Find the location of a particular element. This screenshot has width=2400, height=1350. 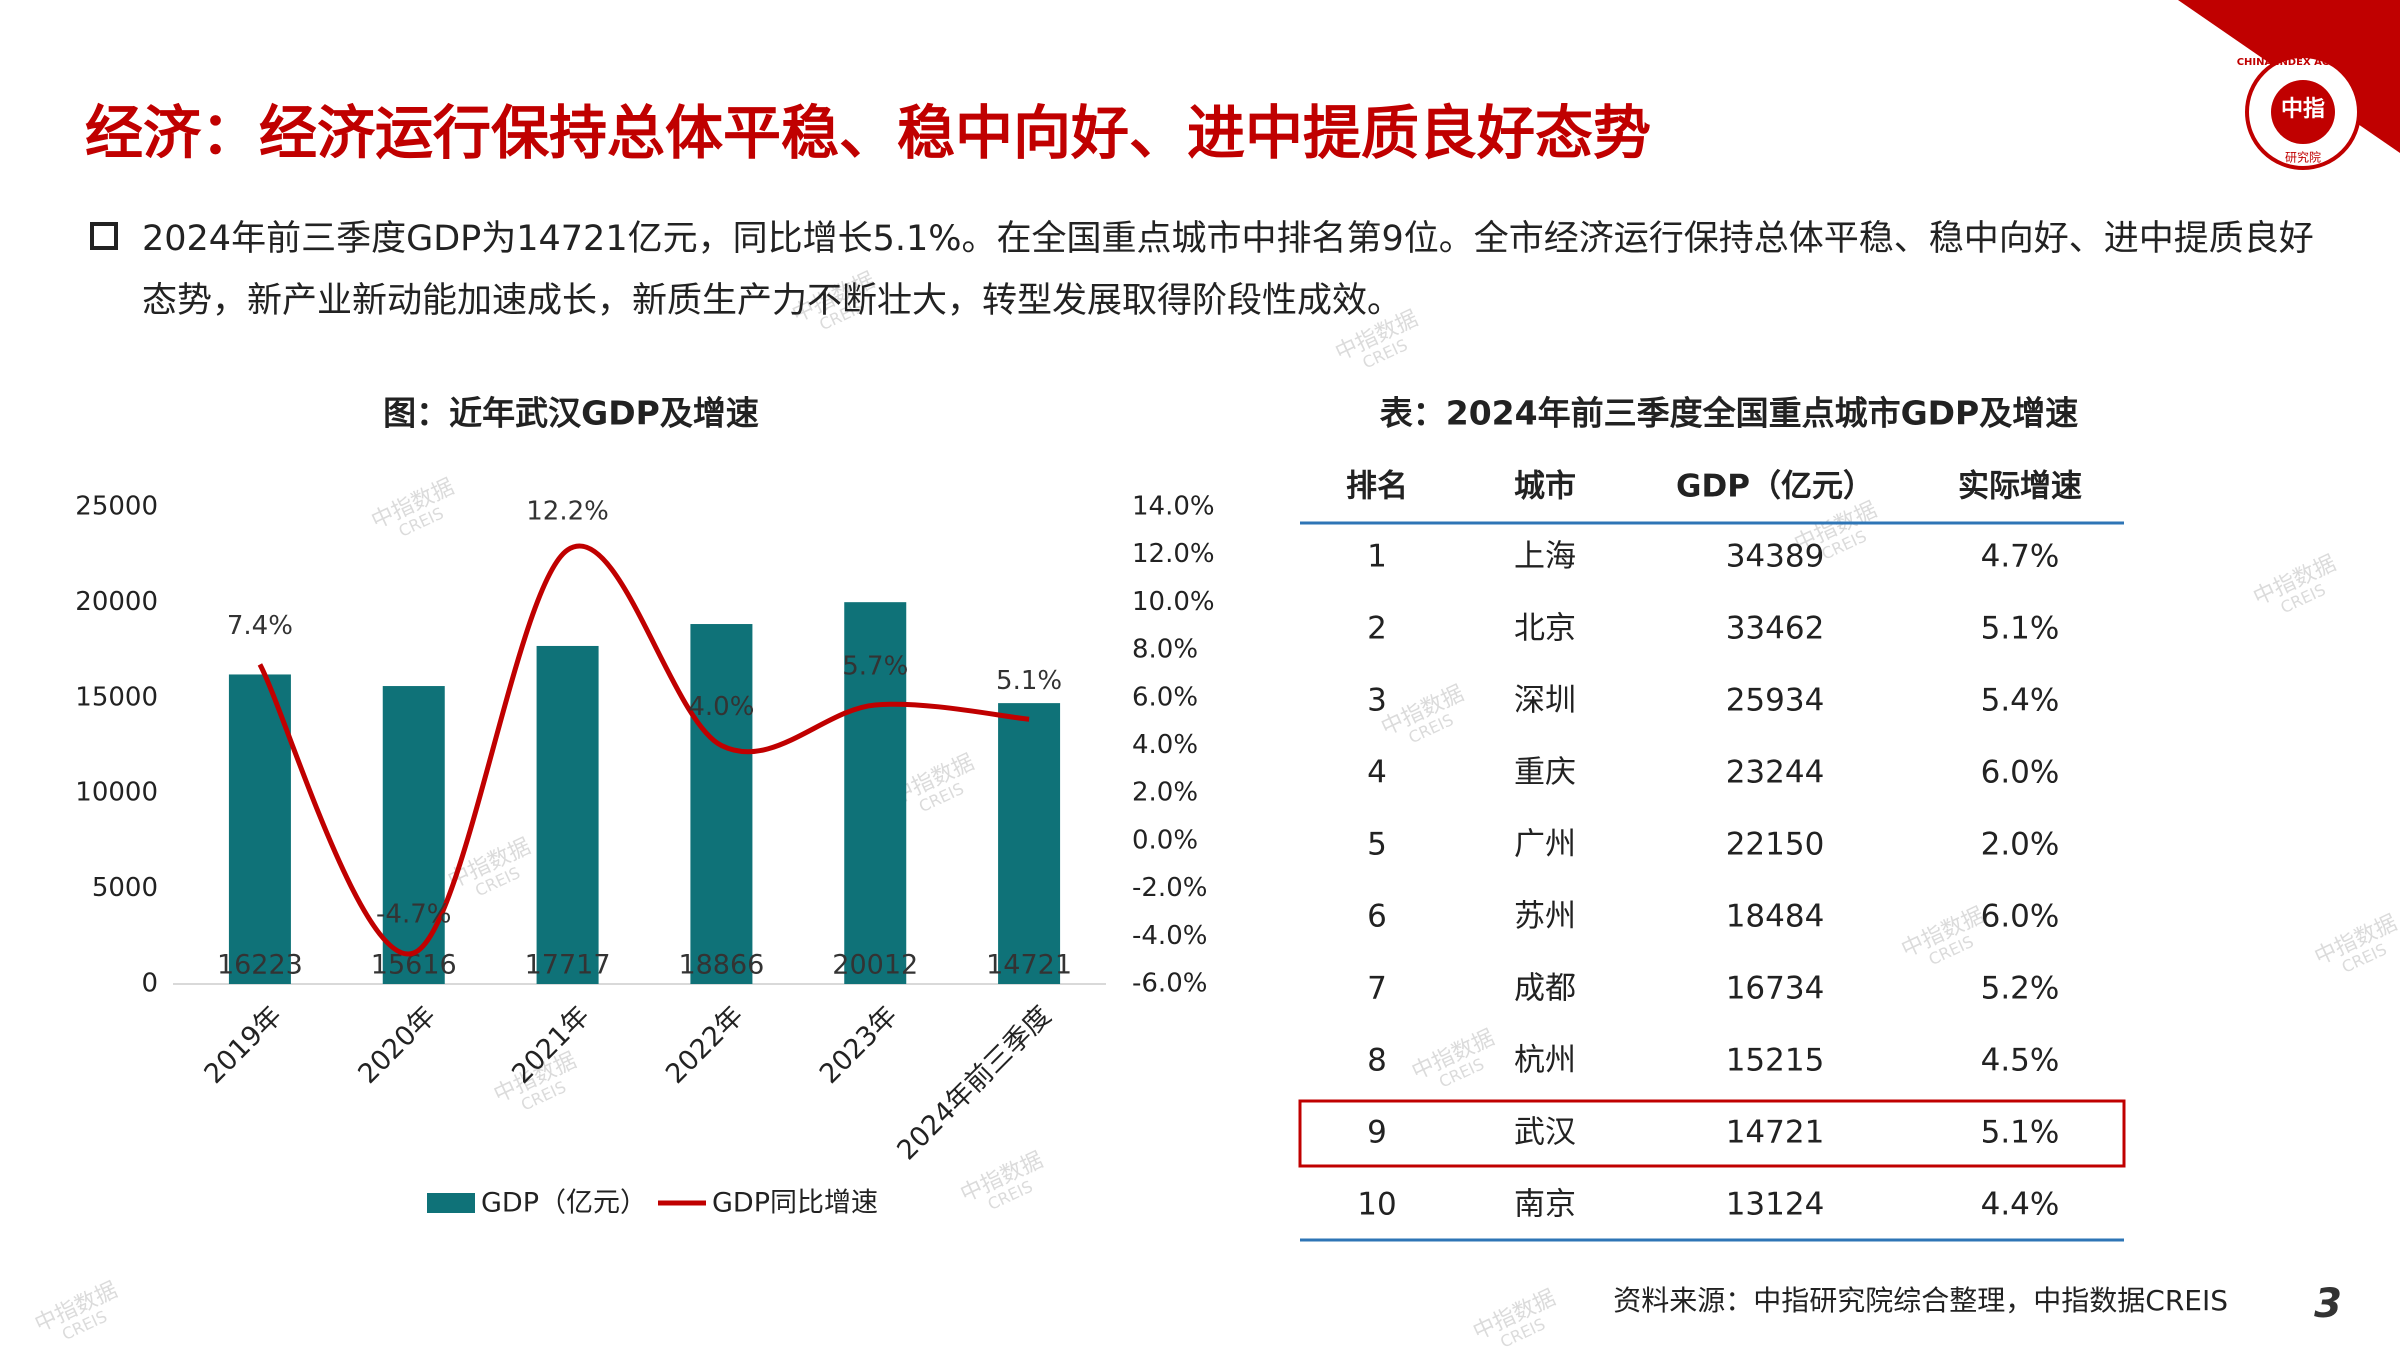

line-value-label: 5.7% is located at coordinates (875, 666).